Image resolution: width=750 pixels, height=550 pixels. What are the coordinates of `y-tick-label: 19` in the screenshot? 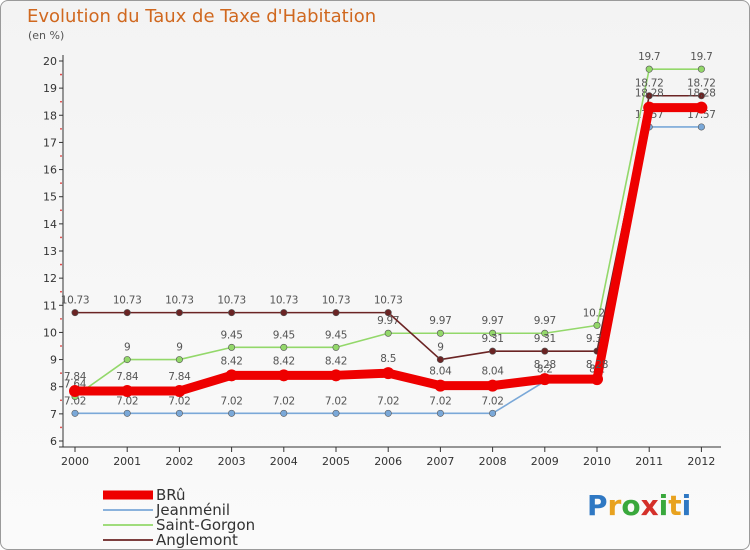 It's located at (50, 88).